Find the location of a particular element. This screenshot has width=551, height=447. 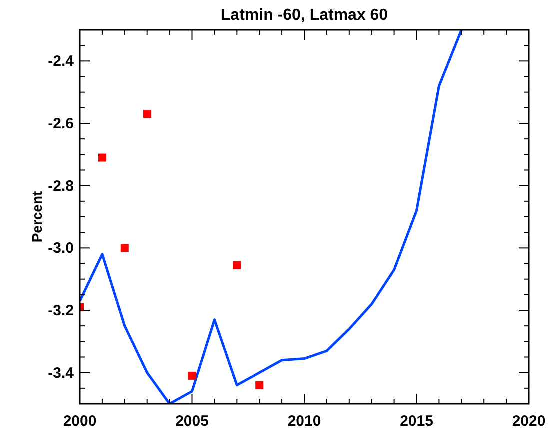

y-tick-label: -3.0 is located at coordinates (61, 249).